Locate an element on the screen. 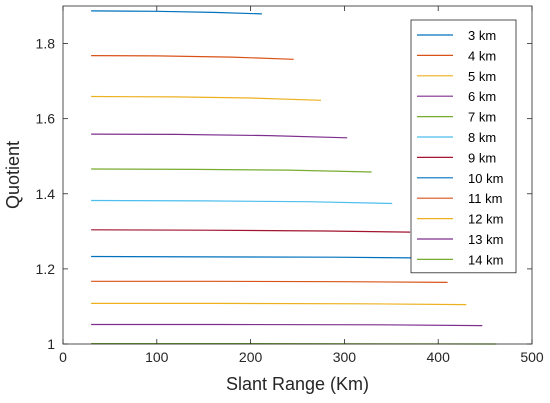 The width and height of the screenshot is (550, 403). legend-label-9: 11 km is located at coordinates (485, 198).